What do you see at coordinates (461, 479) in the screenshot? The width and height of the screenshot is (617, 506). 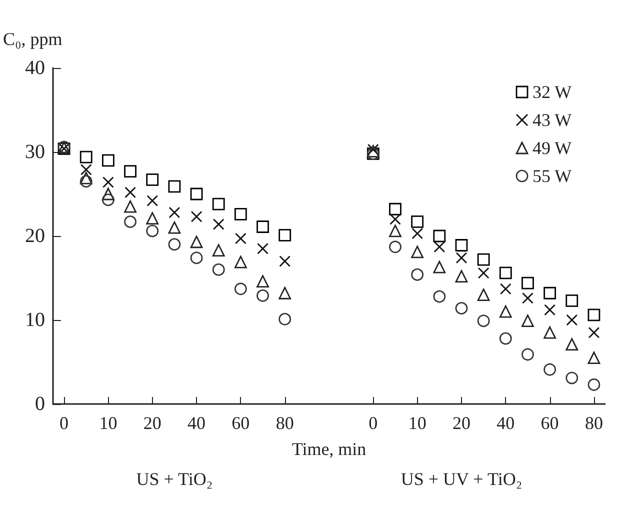 I see `text: US + UV + TiO₂` at bounding box center [461, 479].